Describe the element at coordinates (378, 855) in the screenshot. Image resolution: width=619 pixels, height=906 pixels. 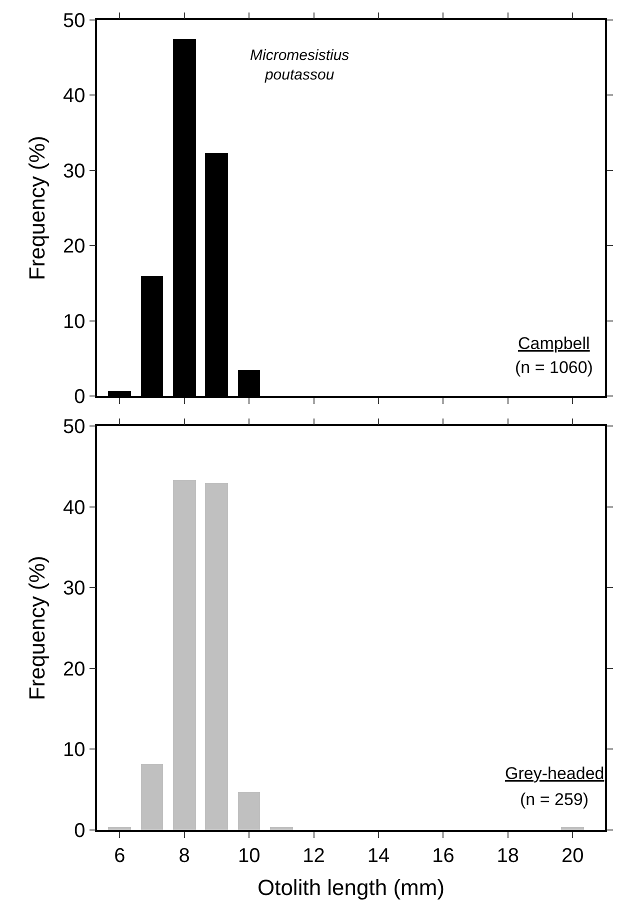
I see `x-tick-label: 14` at that location.